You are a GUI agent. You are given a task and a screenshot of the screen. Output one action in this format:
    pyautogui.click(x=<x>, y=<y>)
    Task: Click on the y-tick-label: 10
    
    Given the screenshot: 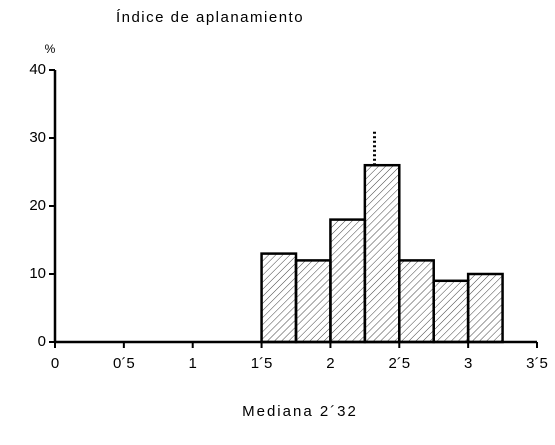 What is the action you would take?
    pyautogui.click(x=37, y=273)
    